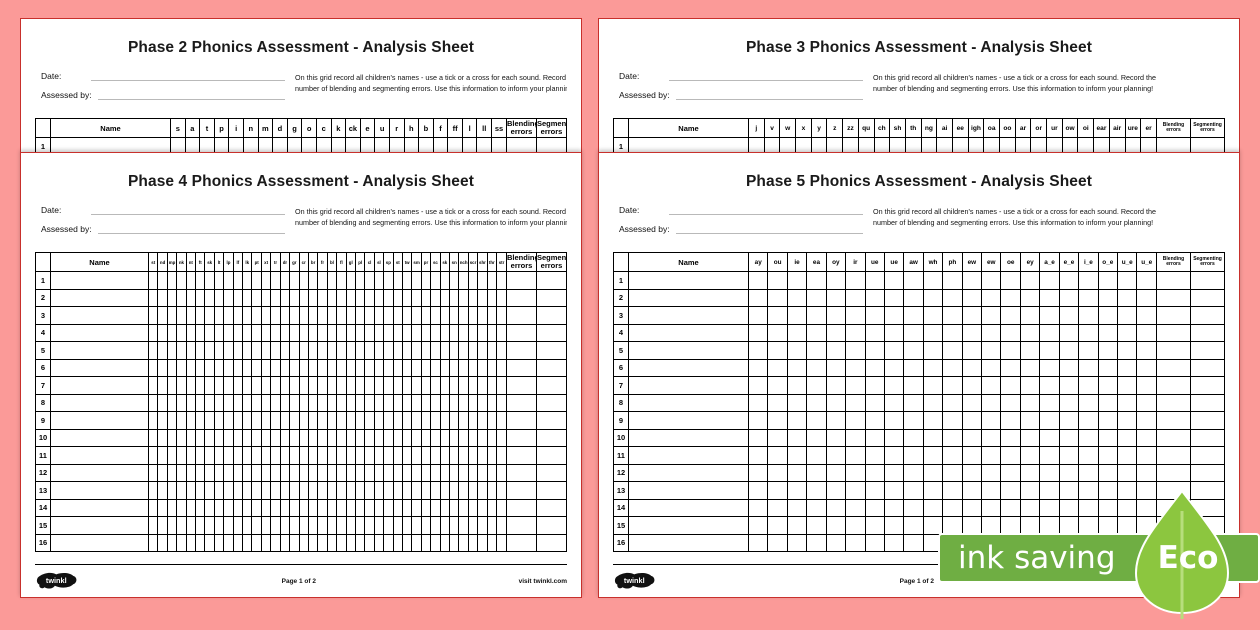 The width and height of the screenshot is (1260, 630). What do you see at coordinates (188, 76) in the screenshot?
I see `date-input-line` at bounding box center [188, 76].